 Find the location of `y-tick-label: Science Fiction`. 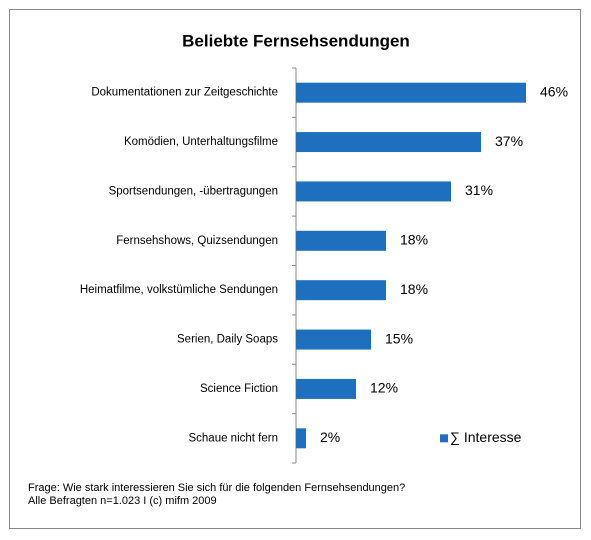

y-tick-label: Science Fiction is located at coordinates (239, 389).